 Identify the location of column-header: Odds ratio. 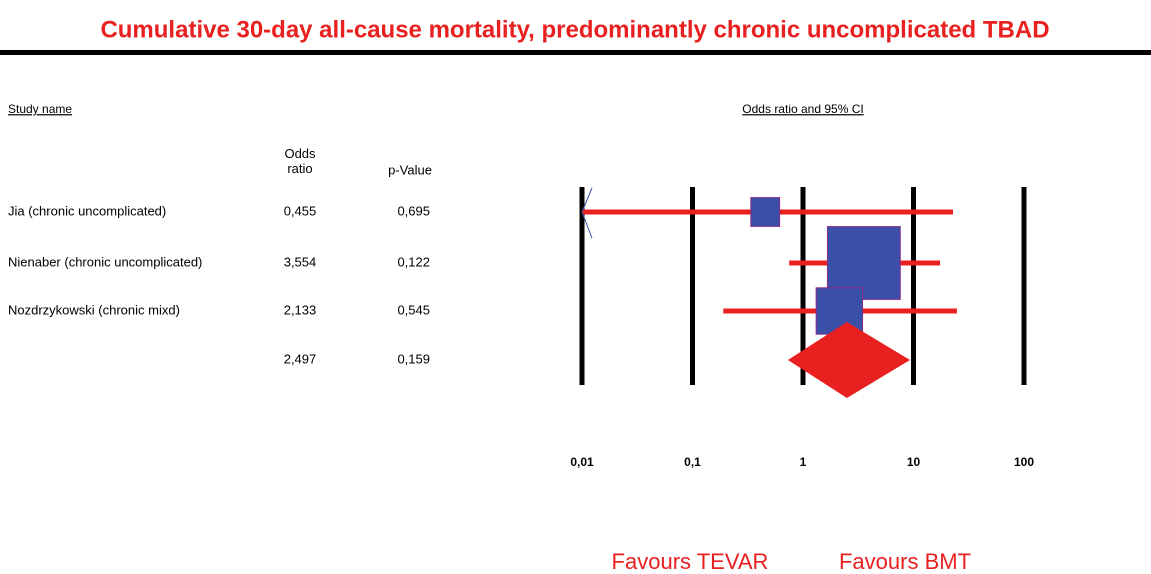
(300, 161).